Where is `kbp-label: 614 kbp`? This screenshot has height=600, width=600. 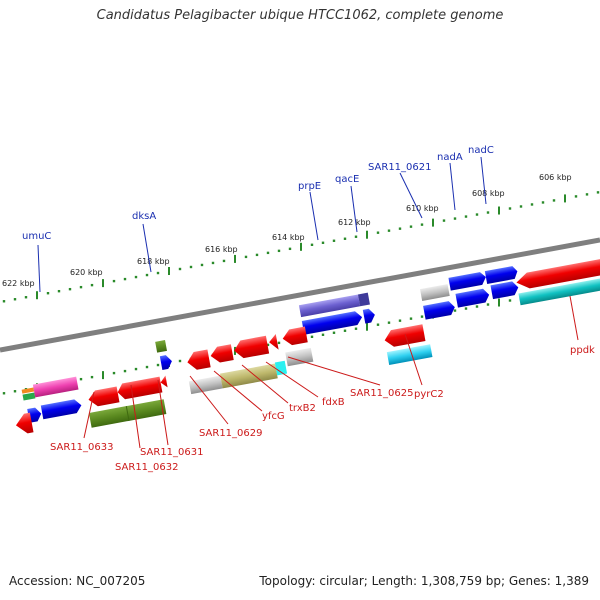
kbp-label: 614 kbp is located at coordinates (288, 237).